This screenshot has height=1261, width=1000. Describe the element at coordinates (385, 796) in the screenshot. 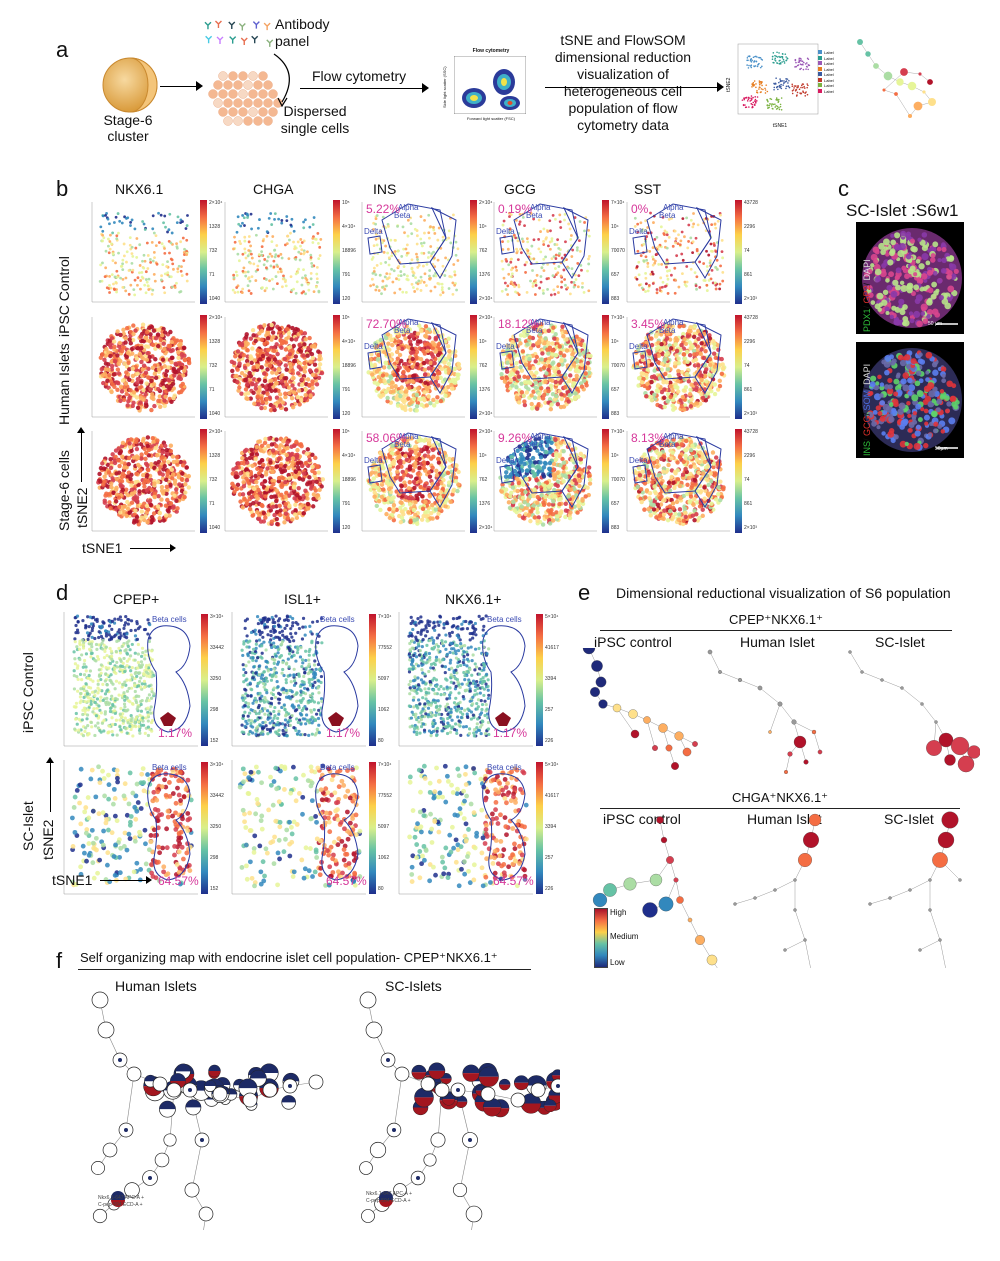

I see `d-cbar-tick: 77552` at that location.